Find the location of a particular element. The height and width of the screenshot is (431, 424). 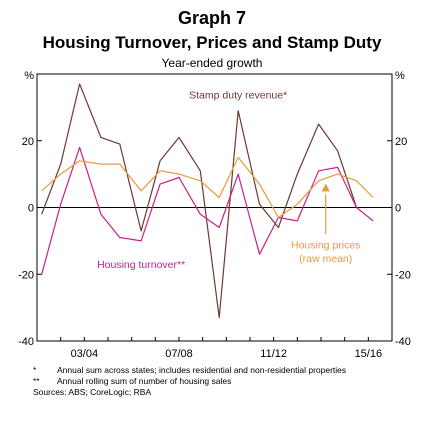

graph-number: Graph 7 is located at coordinates (212, 18).